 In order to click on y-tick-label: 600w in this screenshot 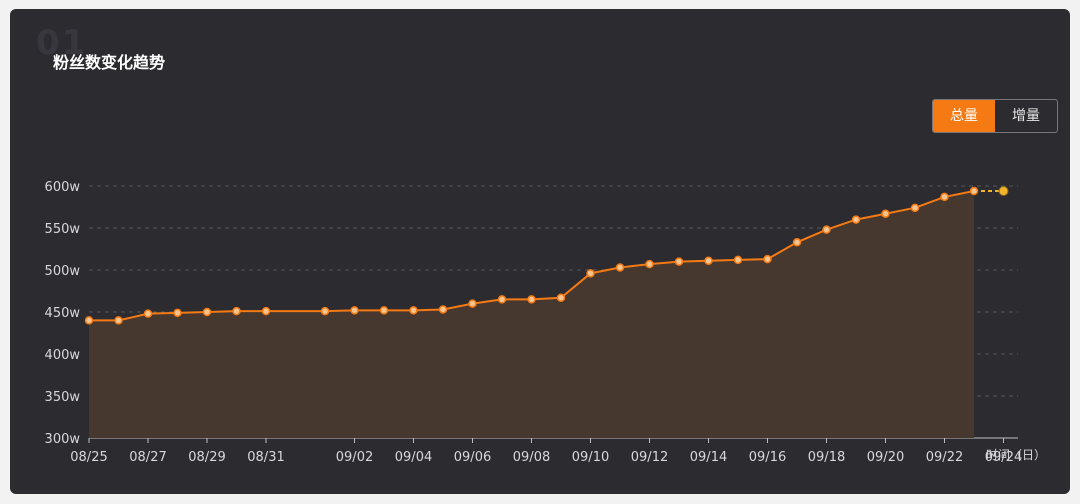, I will do `click(63, 187)`.